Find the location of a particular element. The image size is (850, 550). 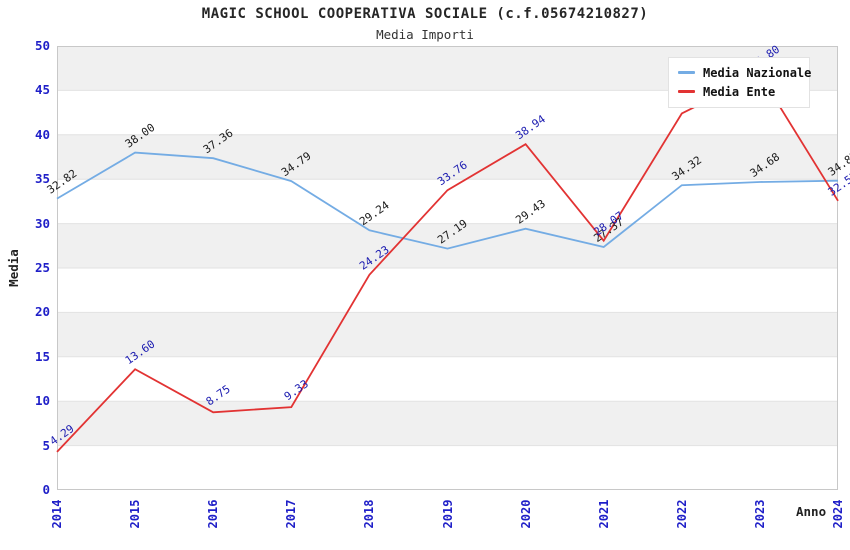

y-tick-label: 5 is located at coordinates (46, 445).